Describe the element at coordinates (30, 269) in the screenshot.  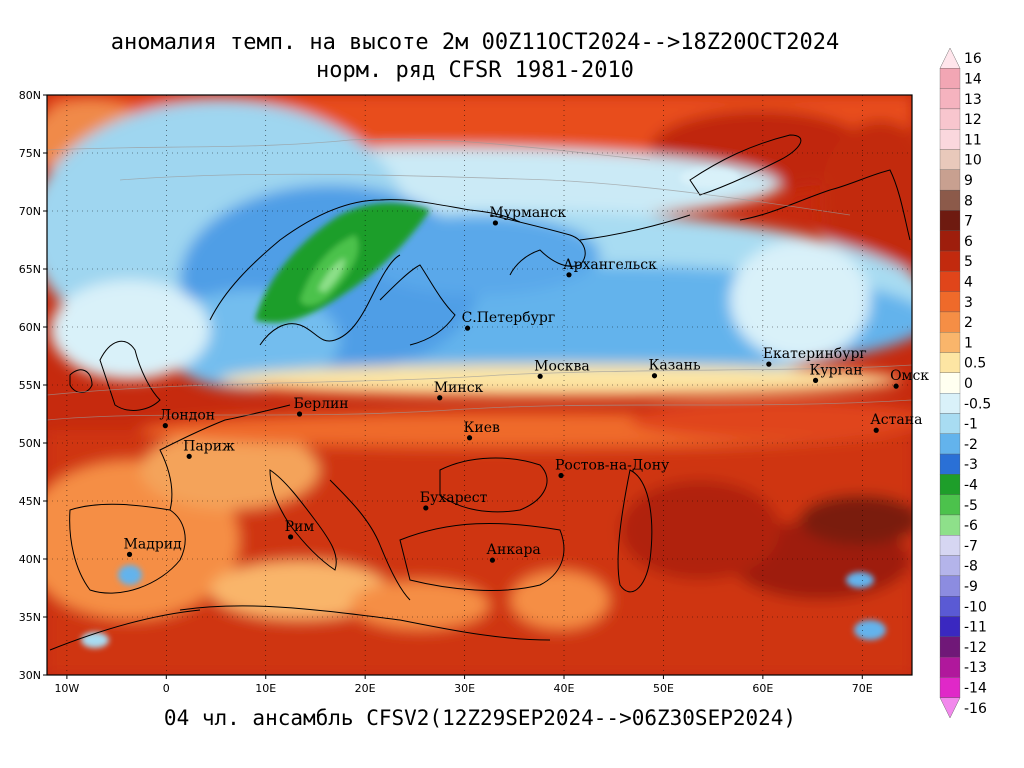
I see `lat-tick-label: 65N` at that location.